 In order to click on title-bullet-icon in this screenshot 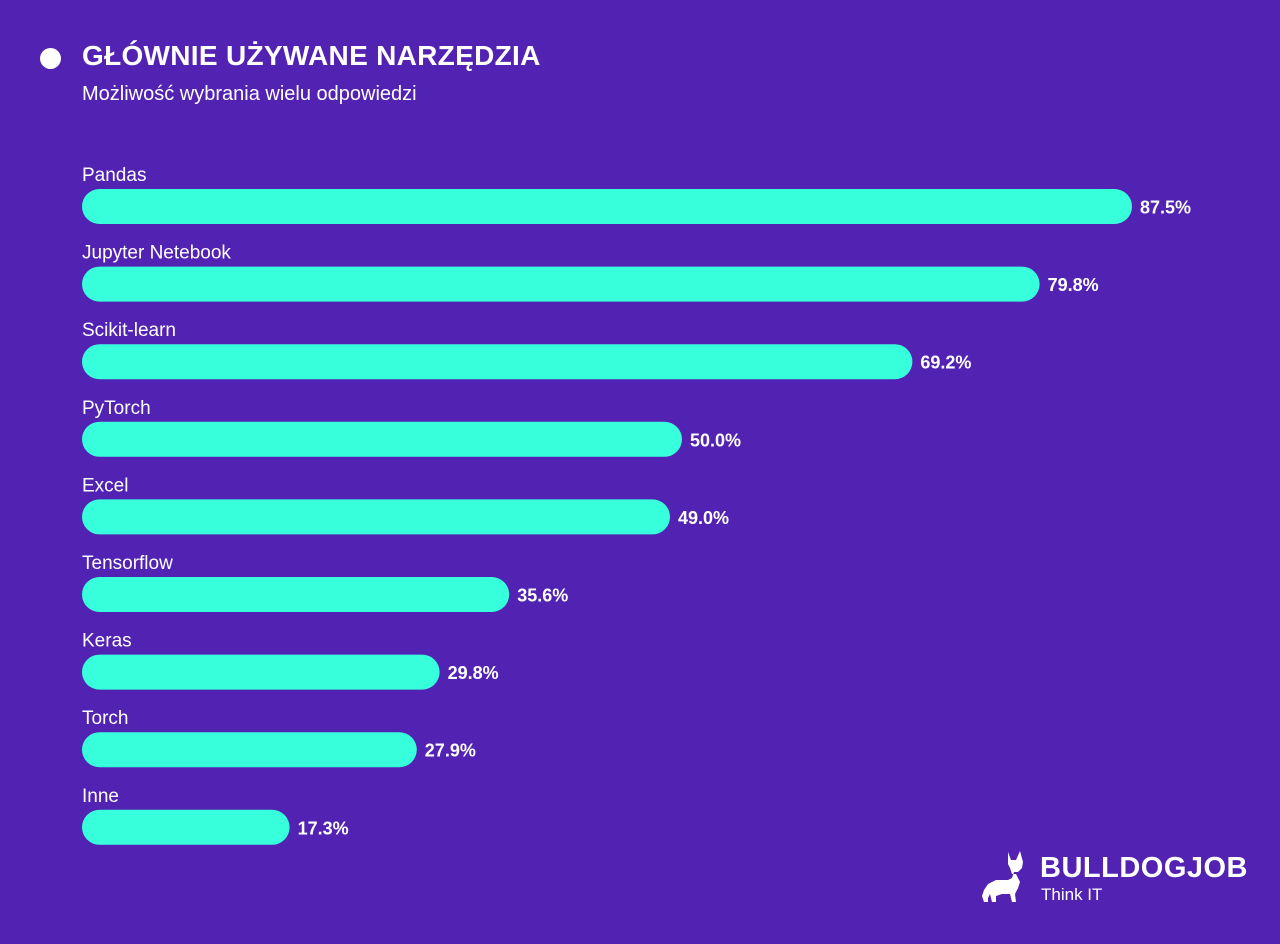, I will do `click(50, 58)`.